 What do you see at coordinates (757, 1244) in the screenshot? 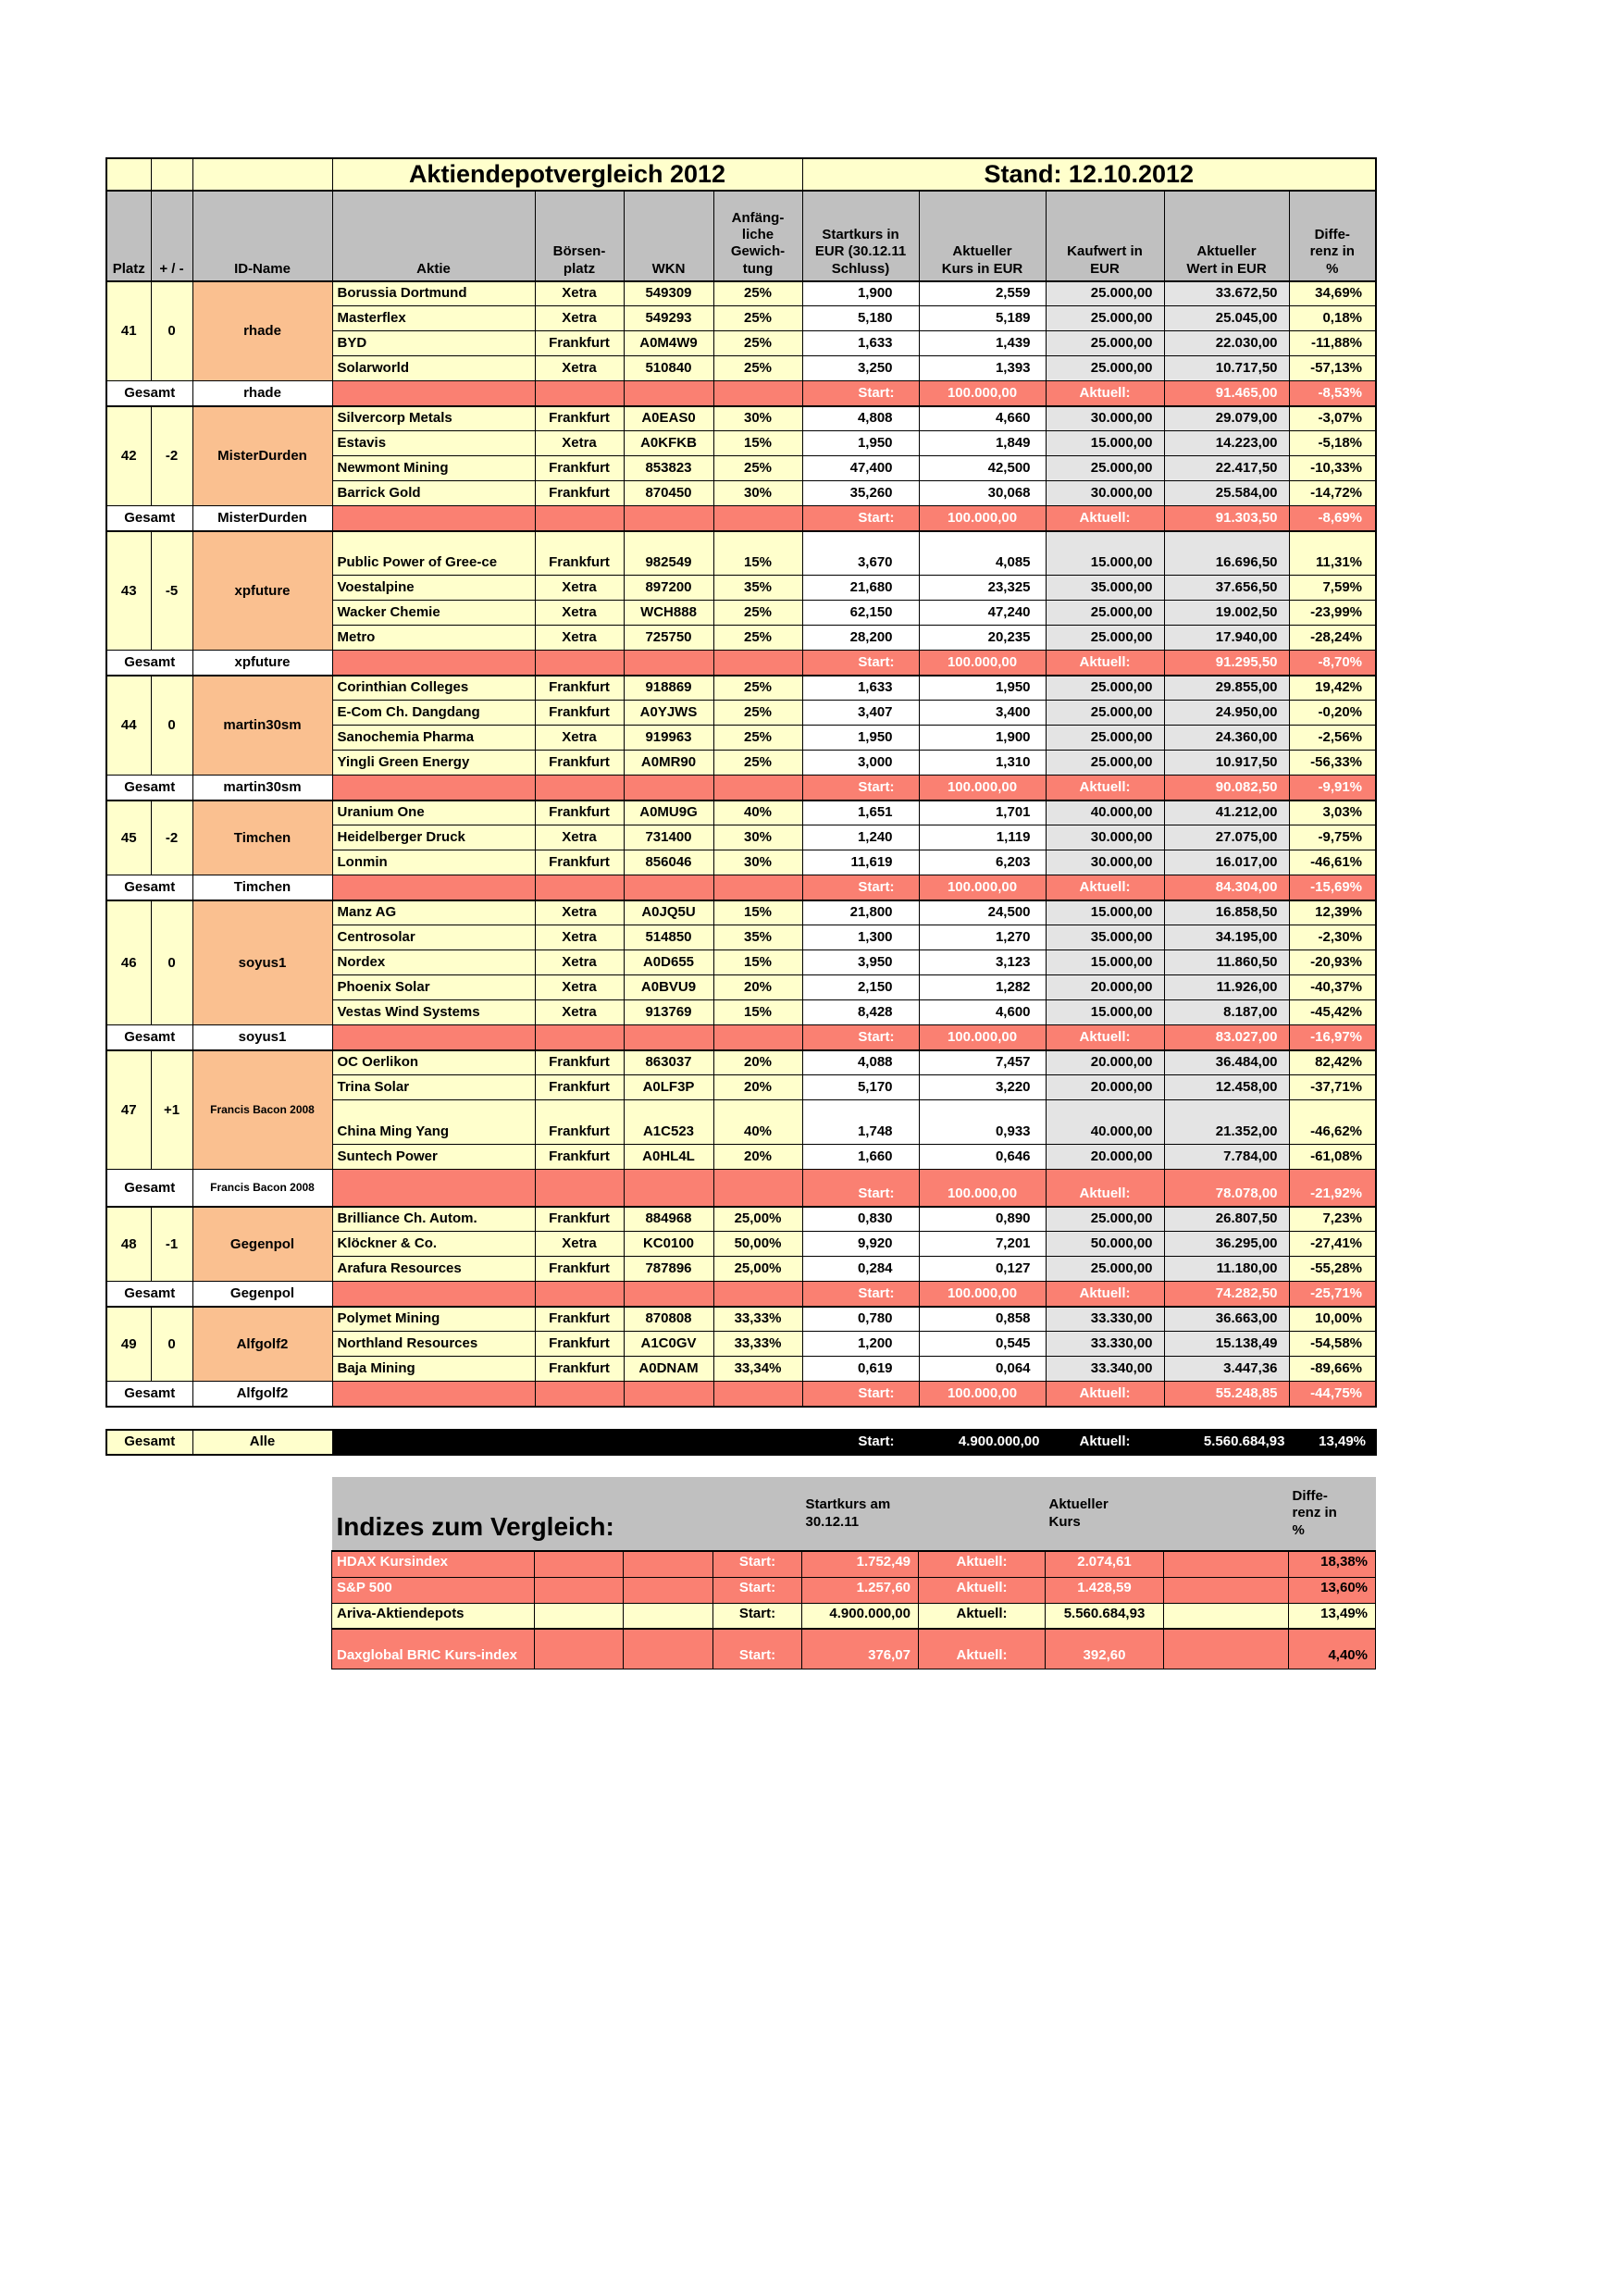
I see `weight-cell: 50,00%` at bounding box center [757, 1244].